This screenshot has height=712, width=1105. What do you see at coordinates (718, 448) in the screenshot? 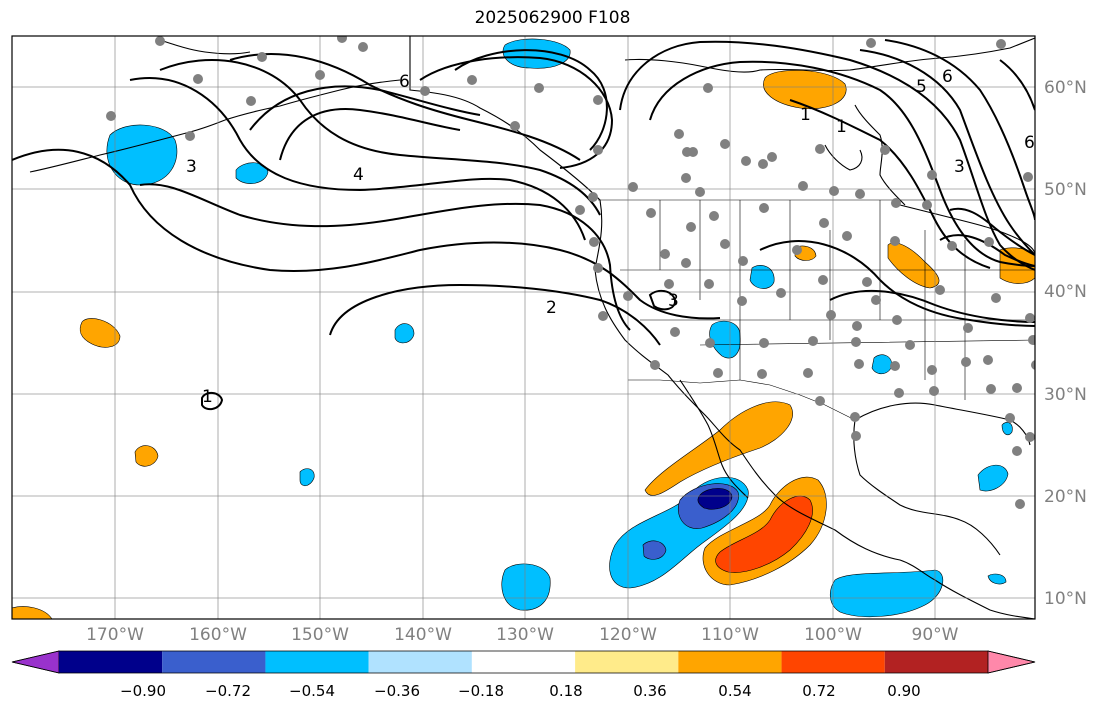
I see `pos-patch-gulf-calif` at bounding box center [718, 448].